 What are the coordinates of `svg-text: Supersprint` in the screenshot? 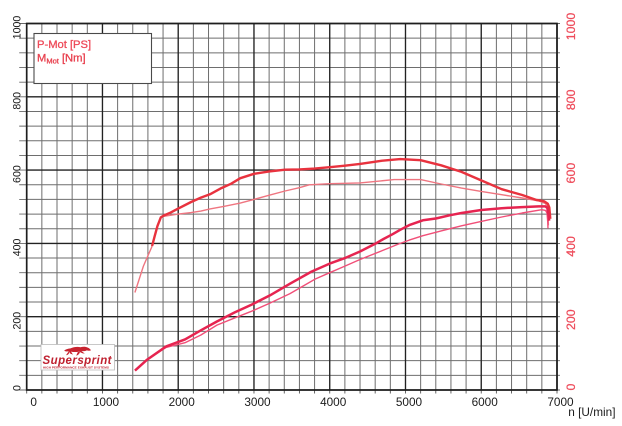 It's located at (78, 361).